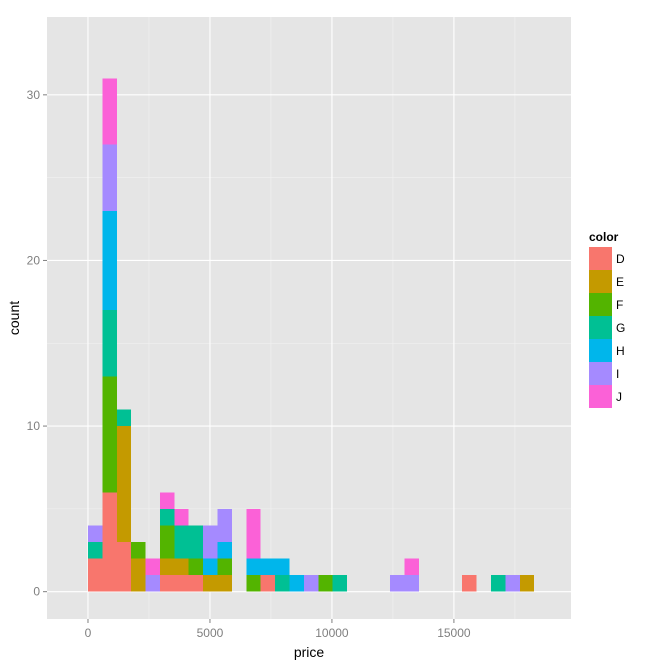  What do you see at coordinates (619, 397) in the screenshot?
I see `legend-label-J: J` at bounding box center [619, 397].